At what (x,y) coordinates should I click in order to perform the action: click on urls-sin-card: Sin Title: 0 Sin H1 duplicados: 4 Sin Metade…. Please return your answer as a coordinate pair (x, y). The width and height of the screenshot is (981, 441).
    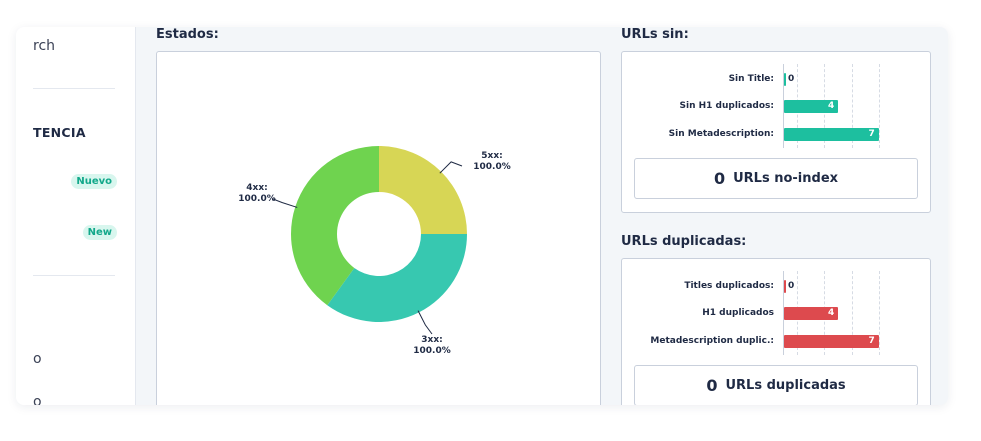
    Looking at the image, I should click on (776, 132).